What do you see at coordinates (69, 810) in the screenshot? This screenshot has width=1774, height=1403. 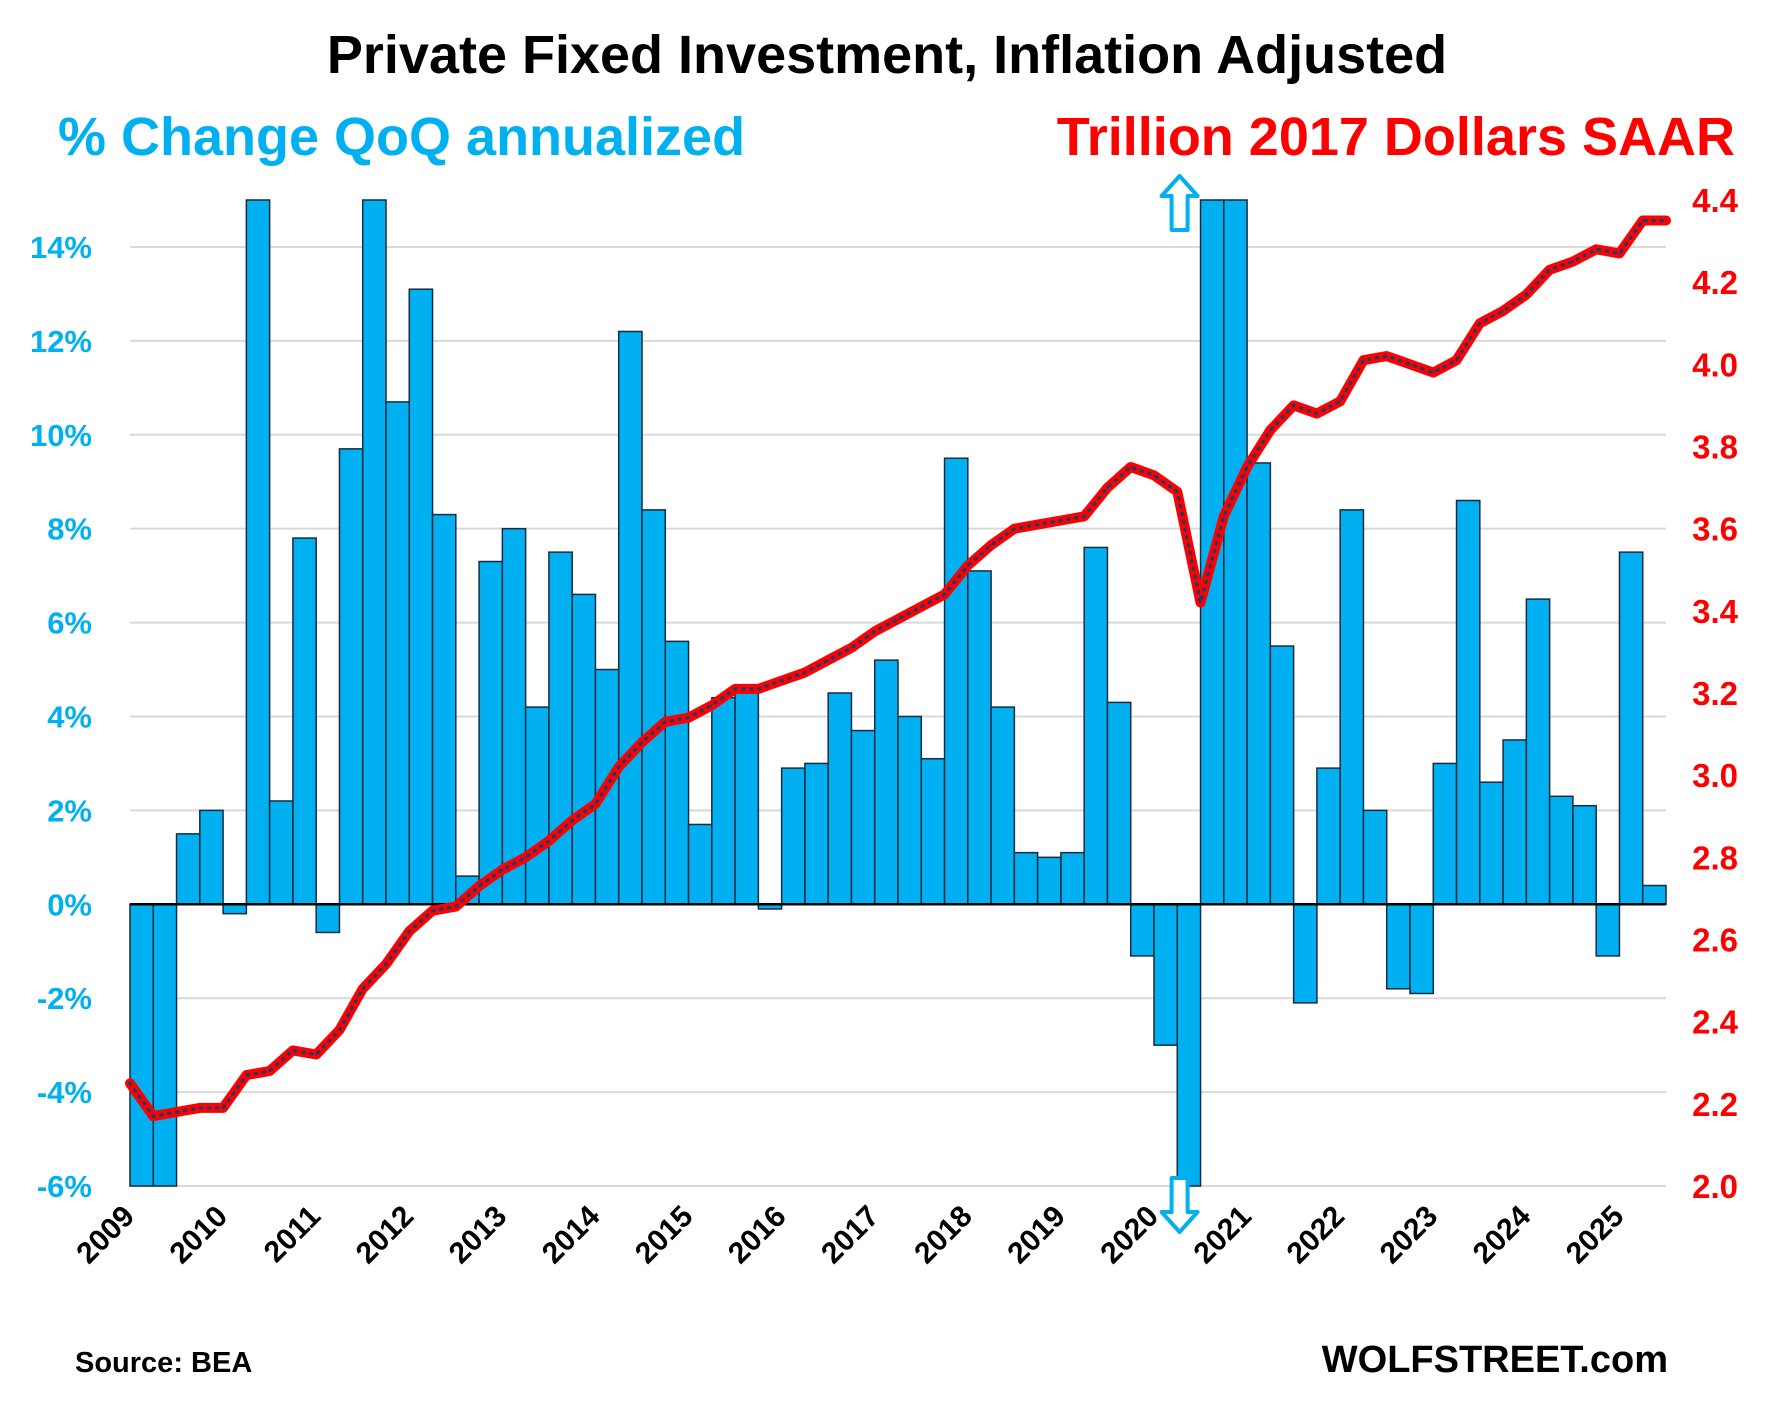 I see `left-axis-tick-label: 2%` at bounding box center [69, 810].